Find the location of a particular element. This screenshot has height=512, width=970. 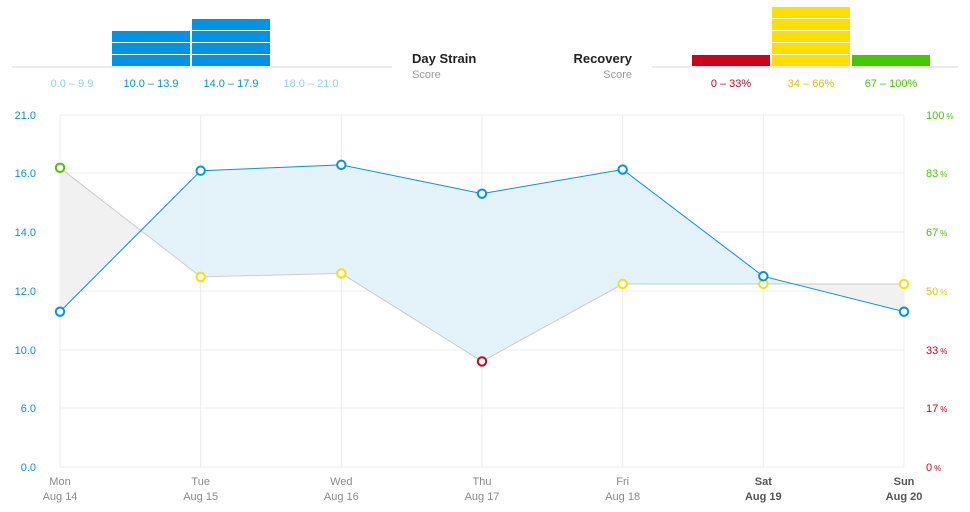

recovery-histogram is located at coordinates (811, 36).